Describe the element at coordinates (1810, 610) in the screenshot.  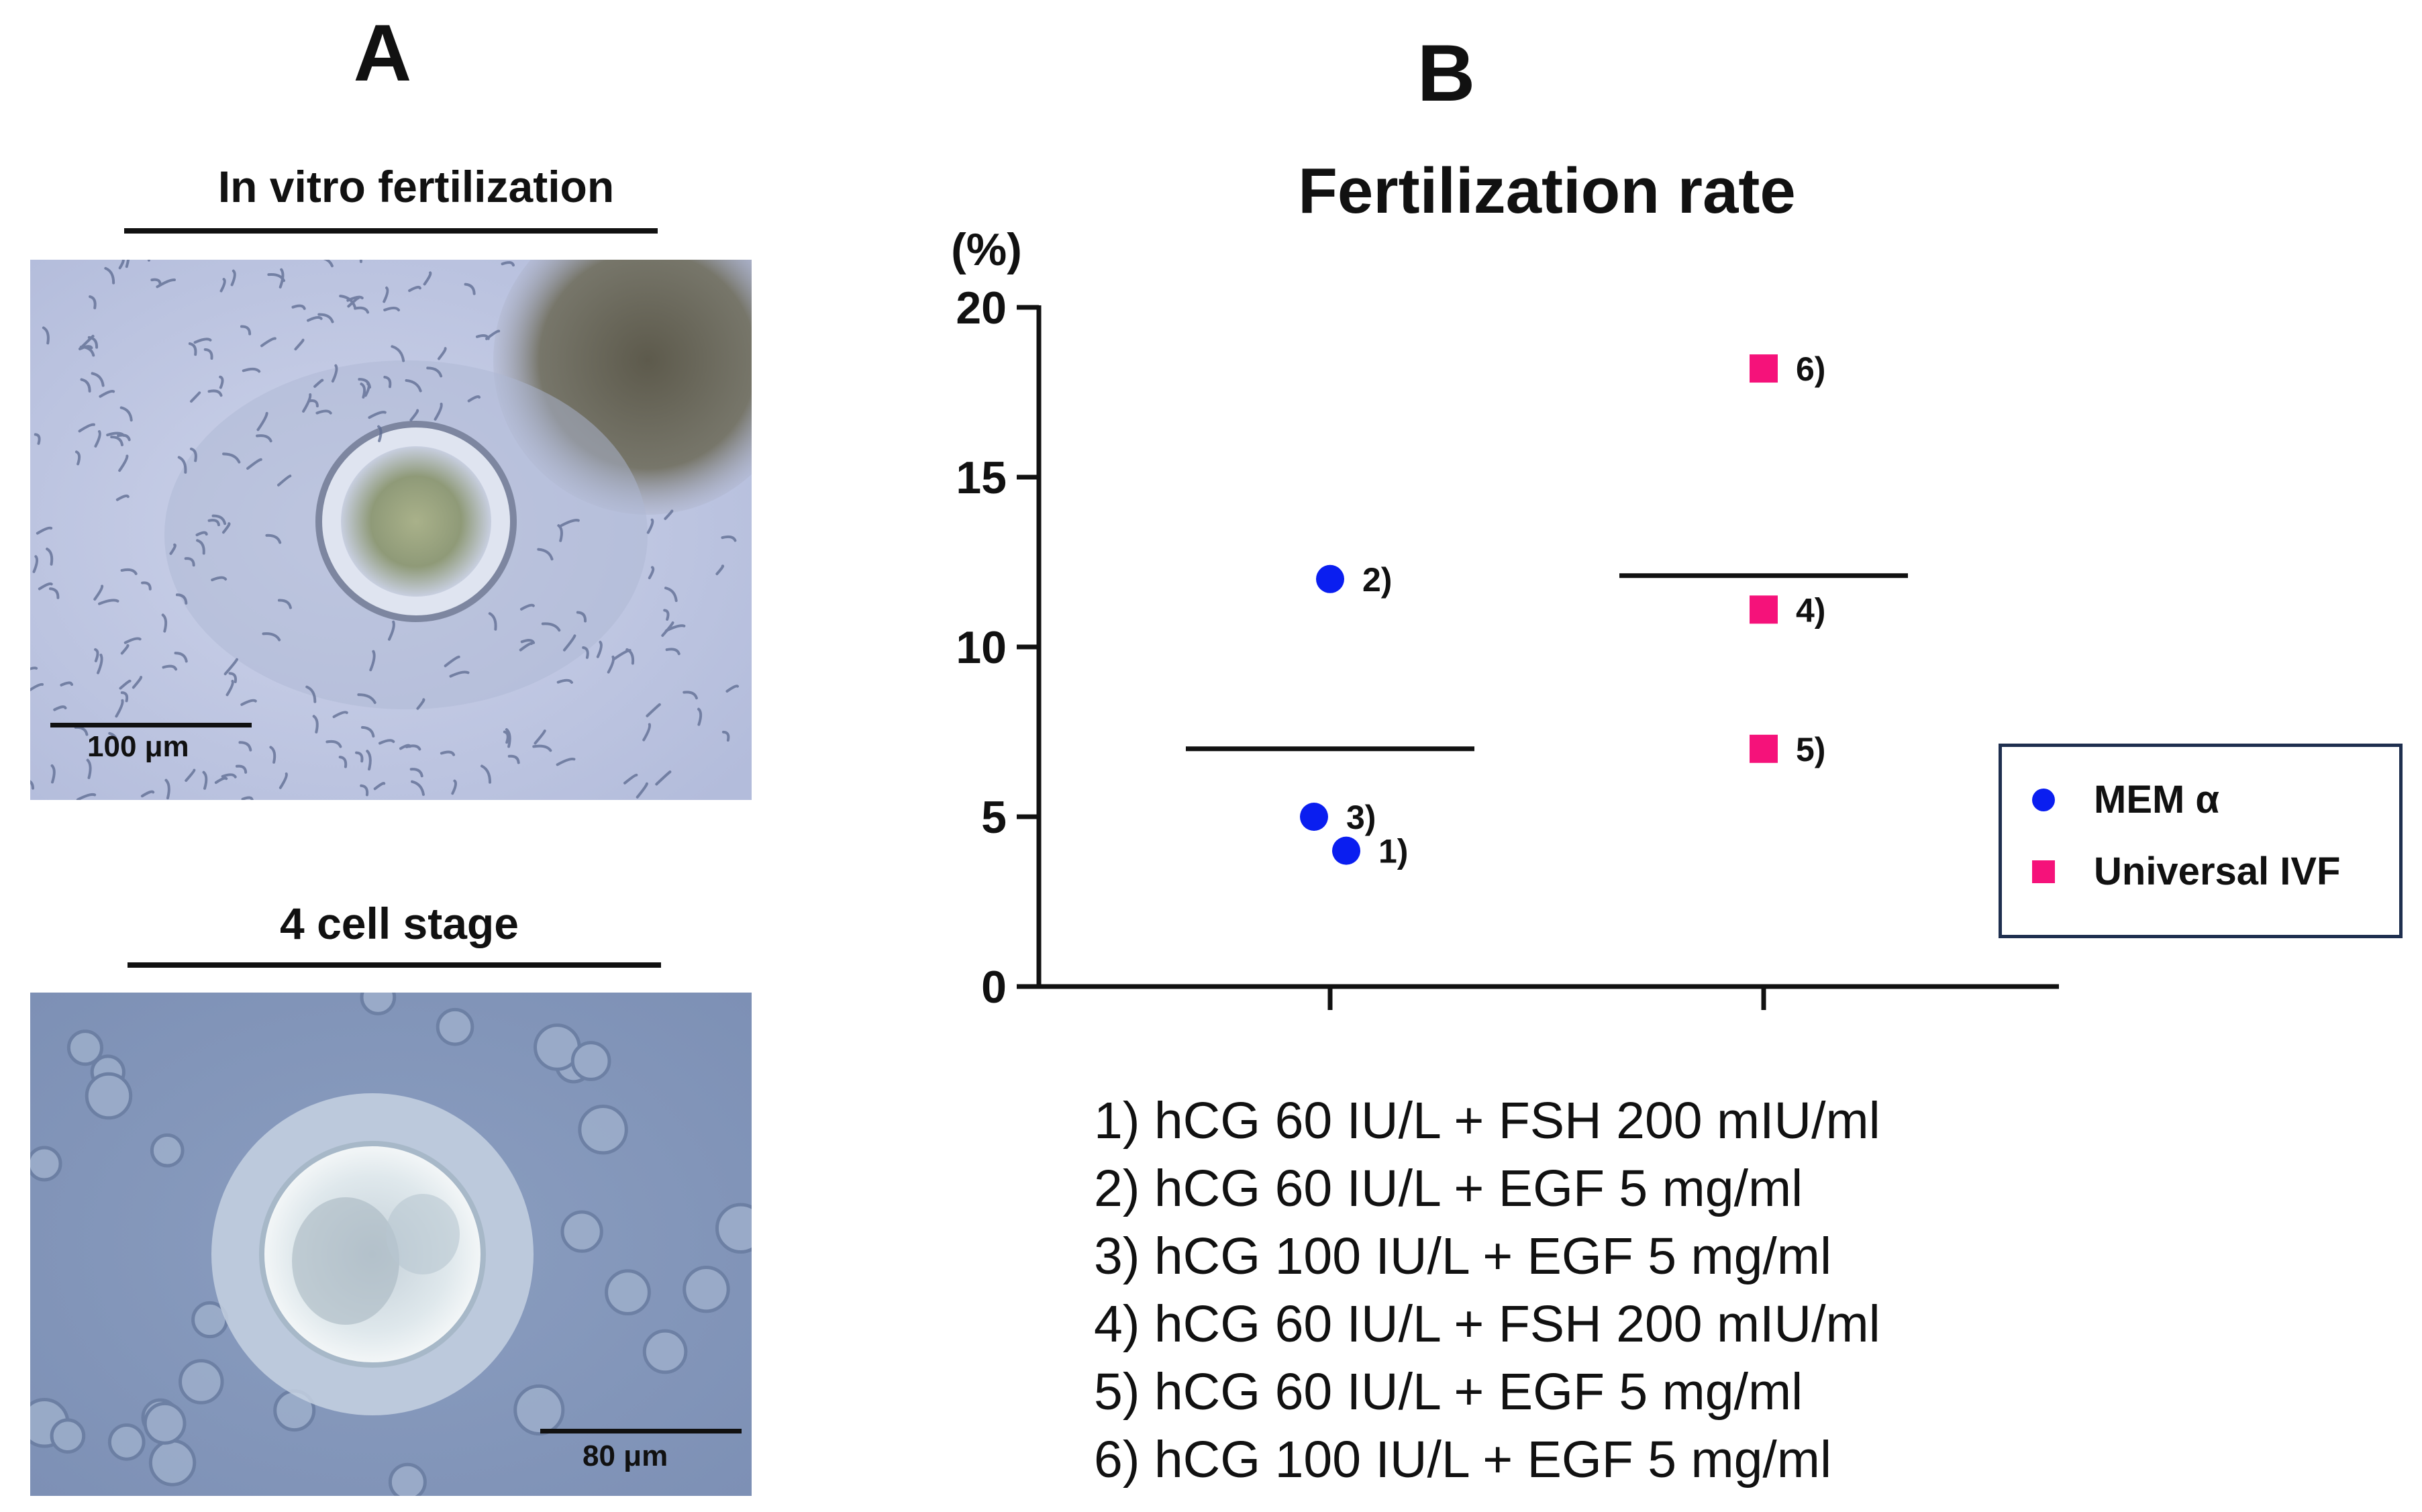
I see `data-label: 4)` at that location.